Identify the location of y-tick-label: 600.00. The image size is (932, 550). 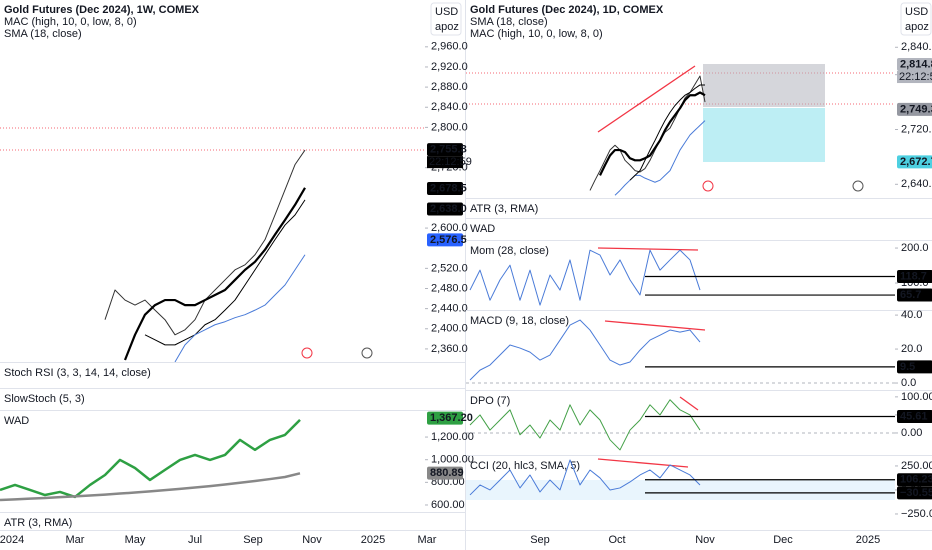
(448, 505).